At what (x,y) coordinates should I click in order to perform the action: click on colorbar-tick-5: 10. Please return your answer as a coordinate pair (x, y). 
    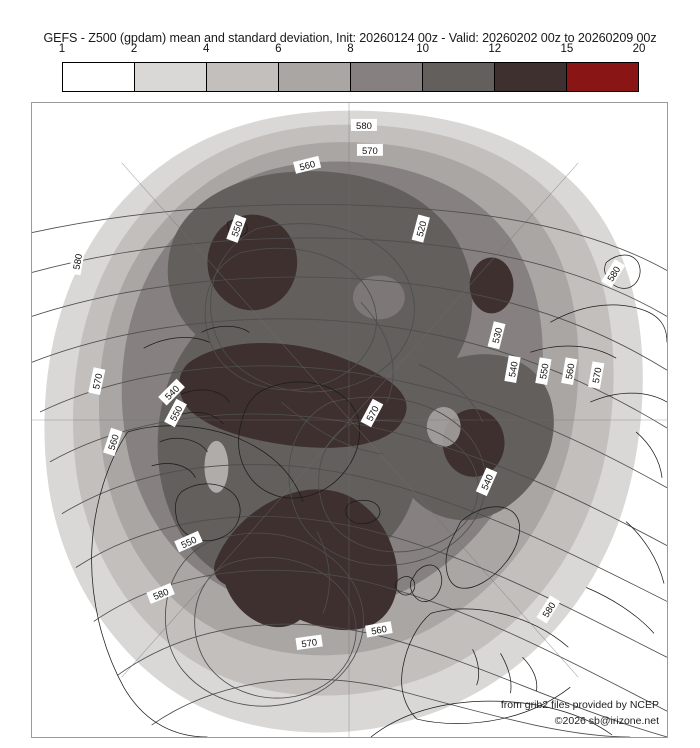
    Looking at the image, I should click on (423, 49).